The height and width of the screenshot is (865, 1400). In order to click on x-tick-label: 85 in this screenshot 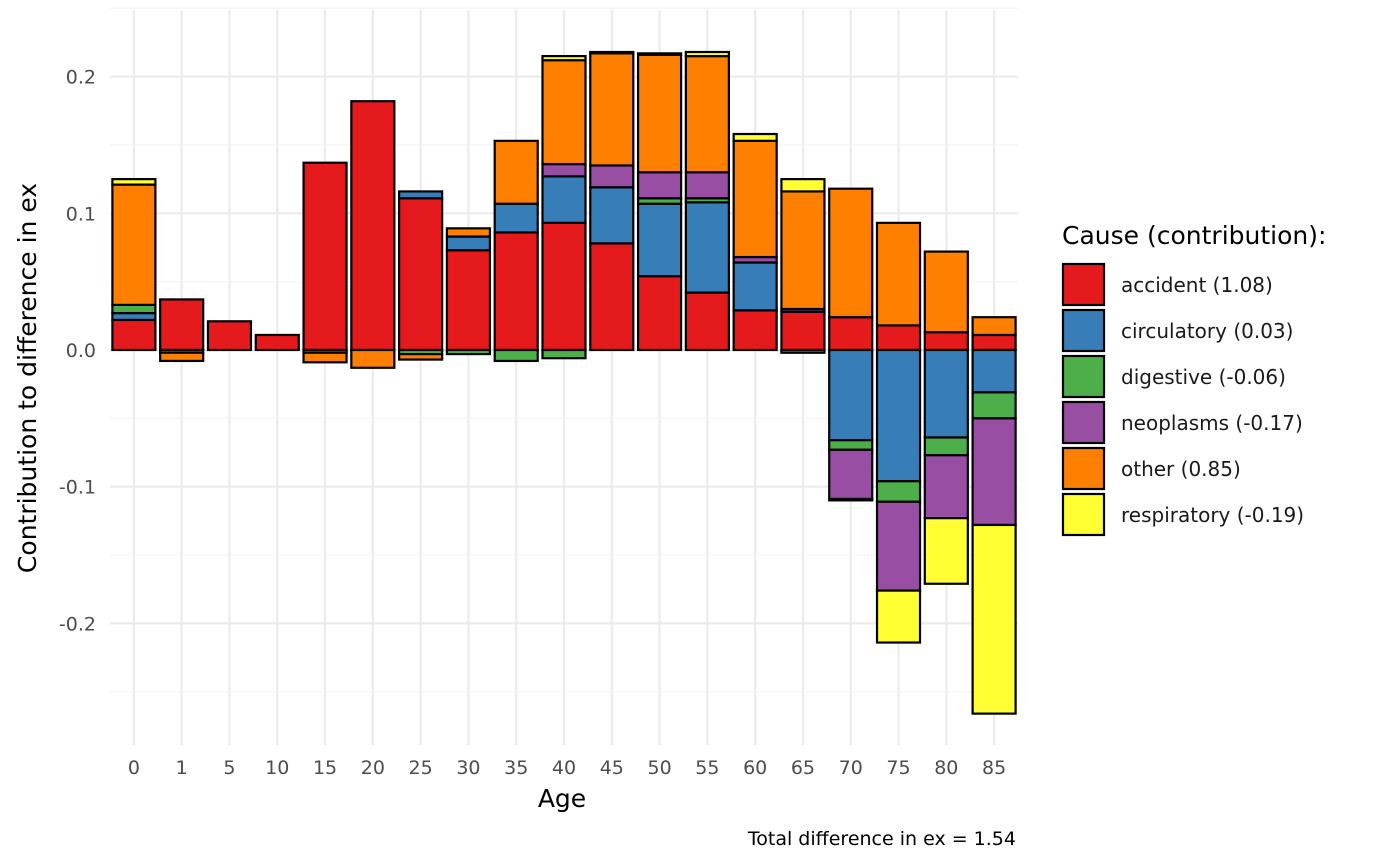, I will do `click(994, 768)`.